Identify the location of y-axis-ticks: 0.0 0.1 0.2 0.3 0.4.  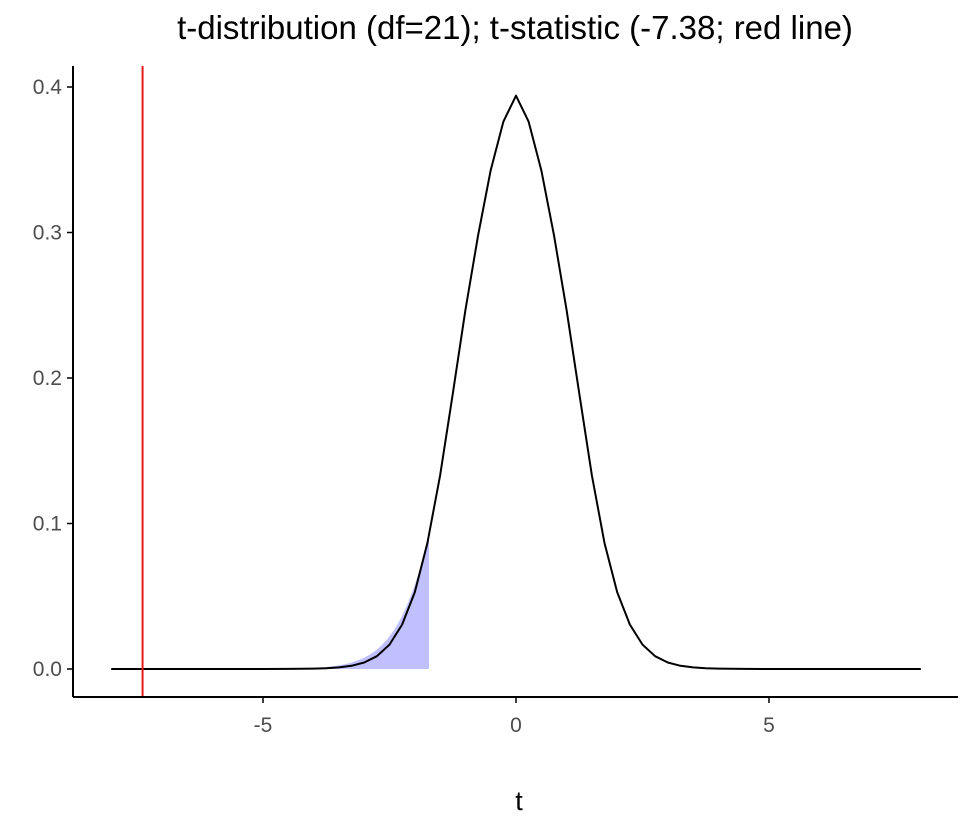
(53, 378).